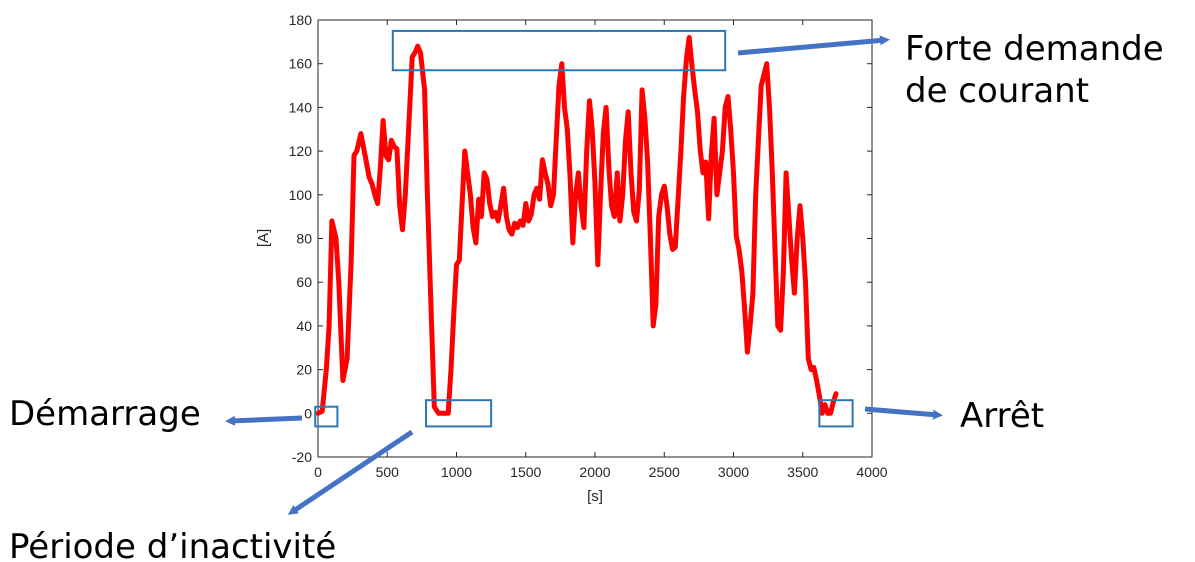 This screenshot has height=562, width=1195. What do you see at coordinates (456, 472) in the screenshot?
I see `x-tick-label: 1000` at bounding box center [456, 472].